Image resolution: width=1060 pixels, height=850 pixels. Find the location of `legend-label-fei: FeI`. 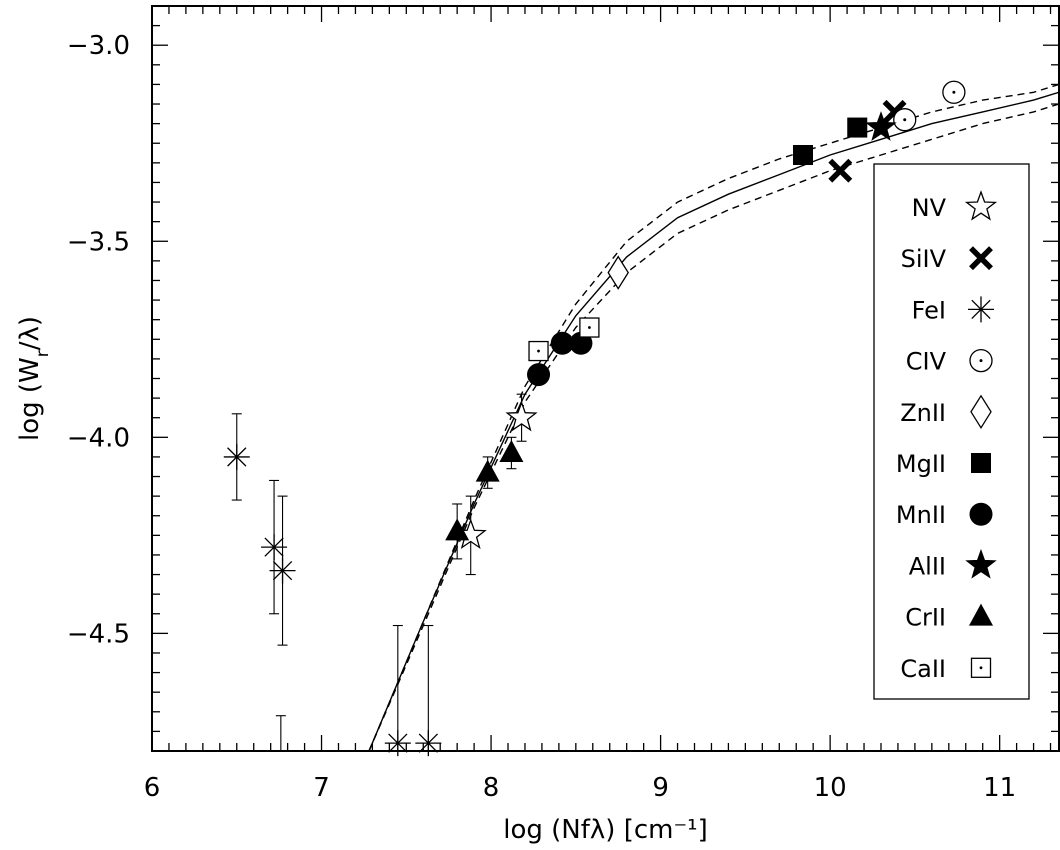

legend-label-fei: FeI is located at coordinates (929, 310).